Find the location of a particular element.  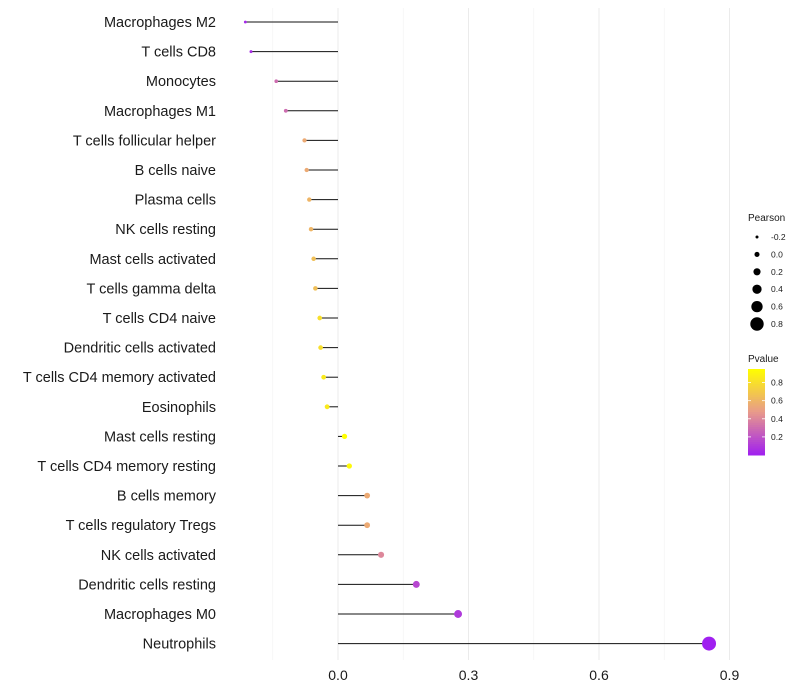

y-label: Dendritic cells activated is located at coordinates (140, 349).